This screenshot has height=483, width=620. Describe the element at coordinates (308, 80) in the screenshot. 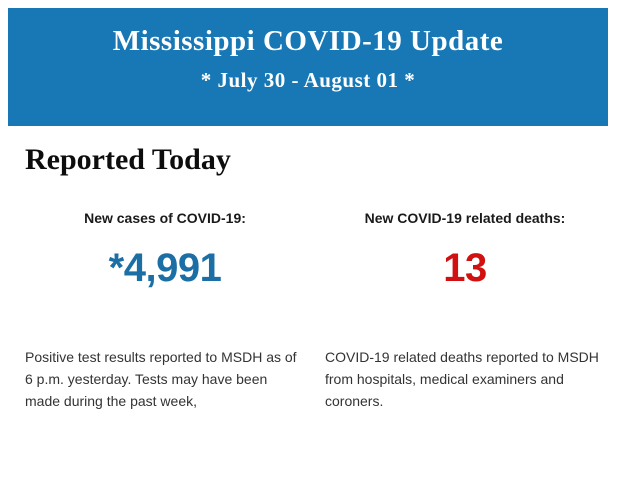

I see `date-range: * July 30 - August 01 *` at that location.